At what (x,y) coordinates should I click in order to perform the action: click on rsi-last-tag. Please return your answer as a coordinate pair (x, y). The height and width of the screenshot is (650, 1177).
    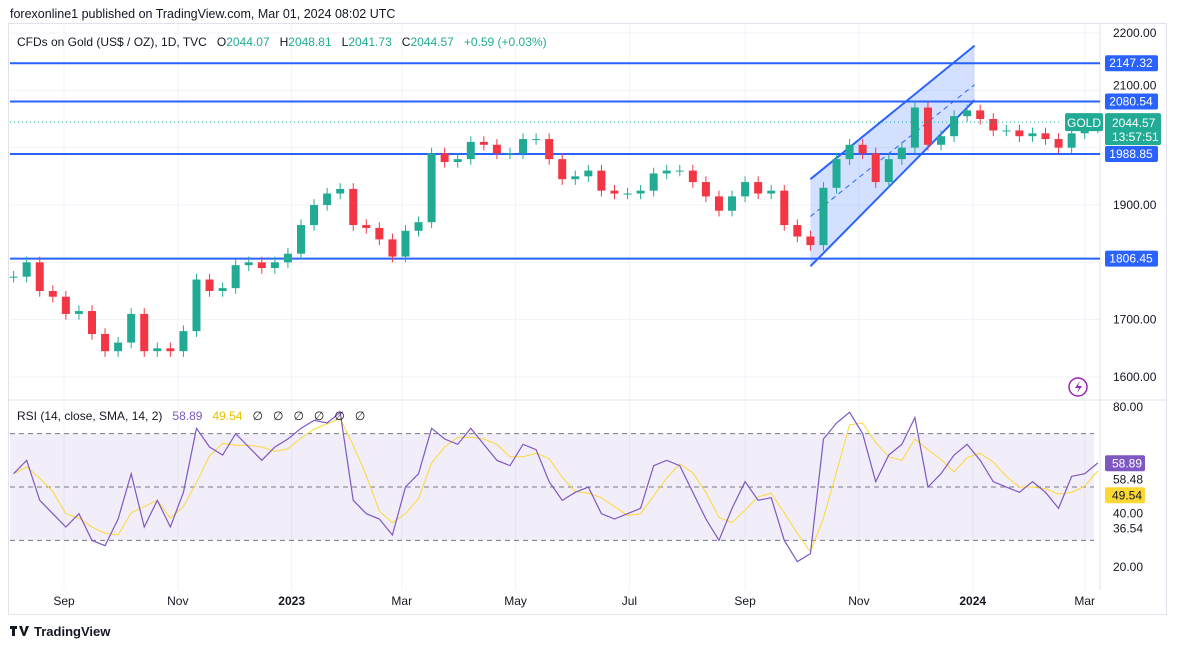
    Looking at the image, I should click on (1125, 463).